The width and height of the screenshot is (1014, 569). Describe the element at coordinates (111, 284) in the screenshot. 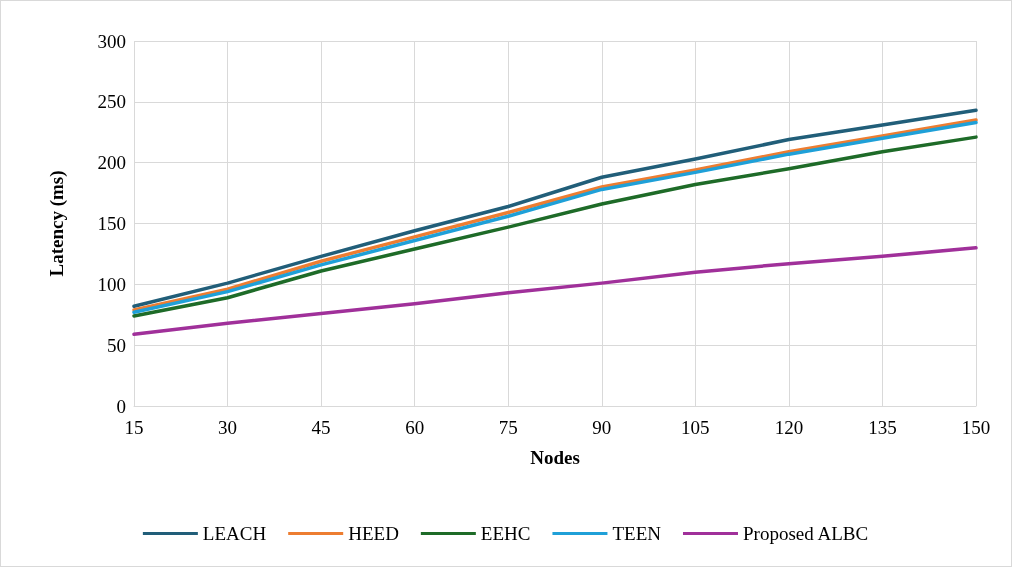

I see `y-tick-label: 100` at that location.